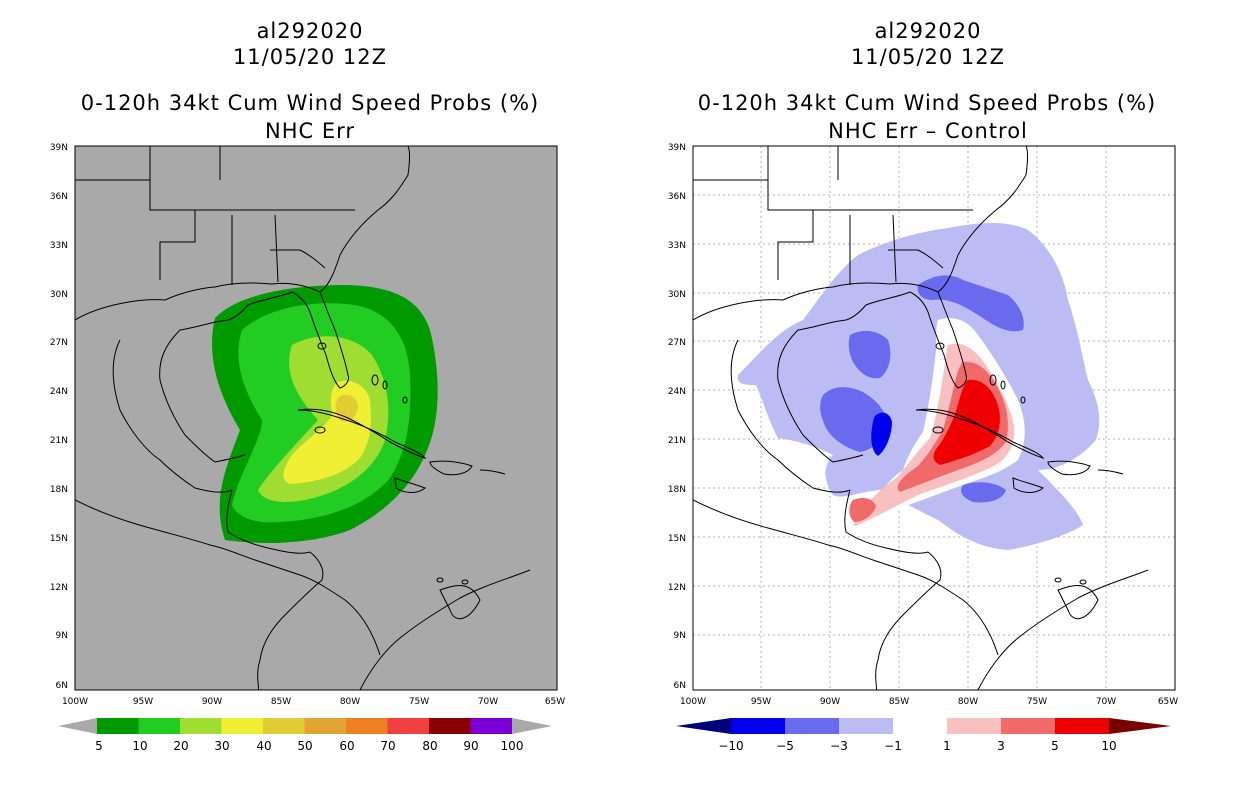 The height and width of the screenshot is (800, 1236). Describe the element at coordinates (893, 746) in the screenshot. I see `right-legend-label: −1` at that location.